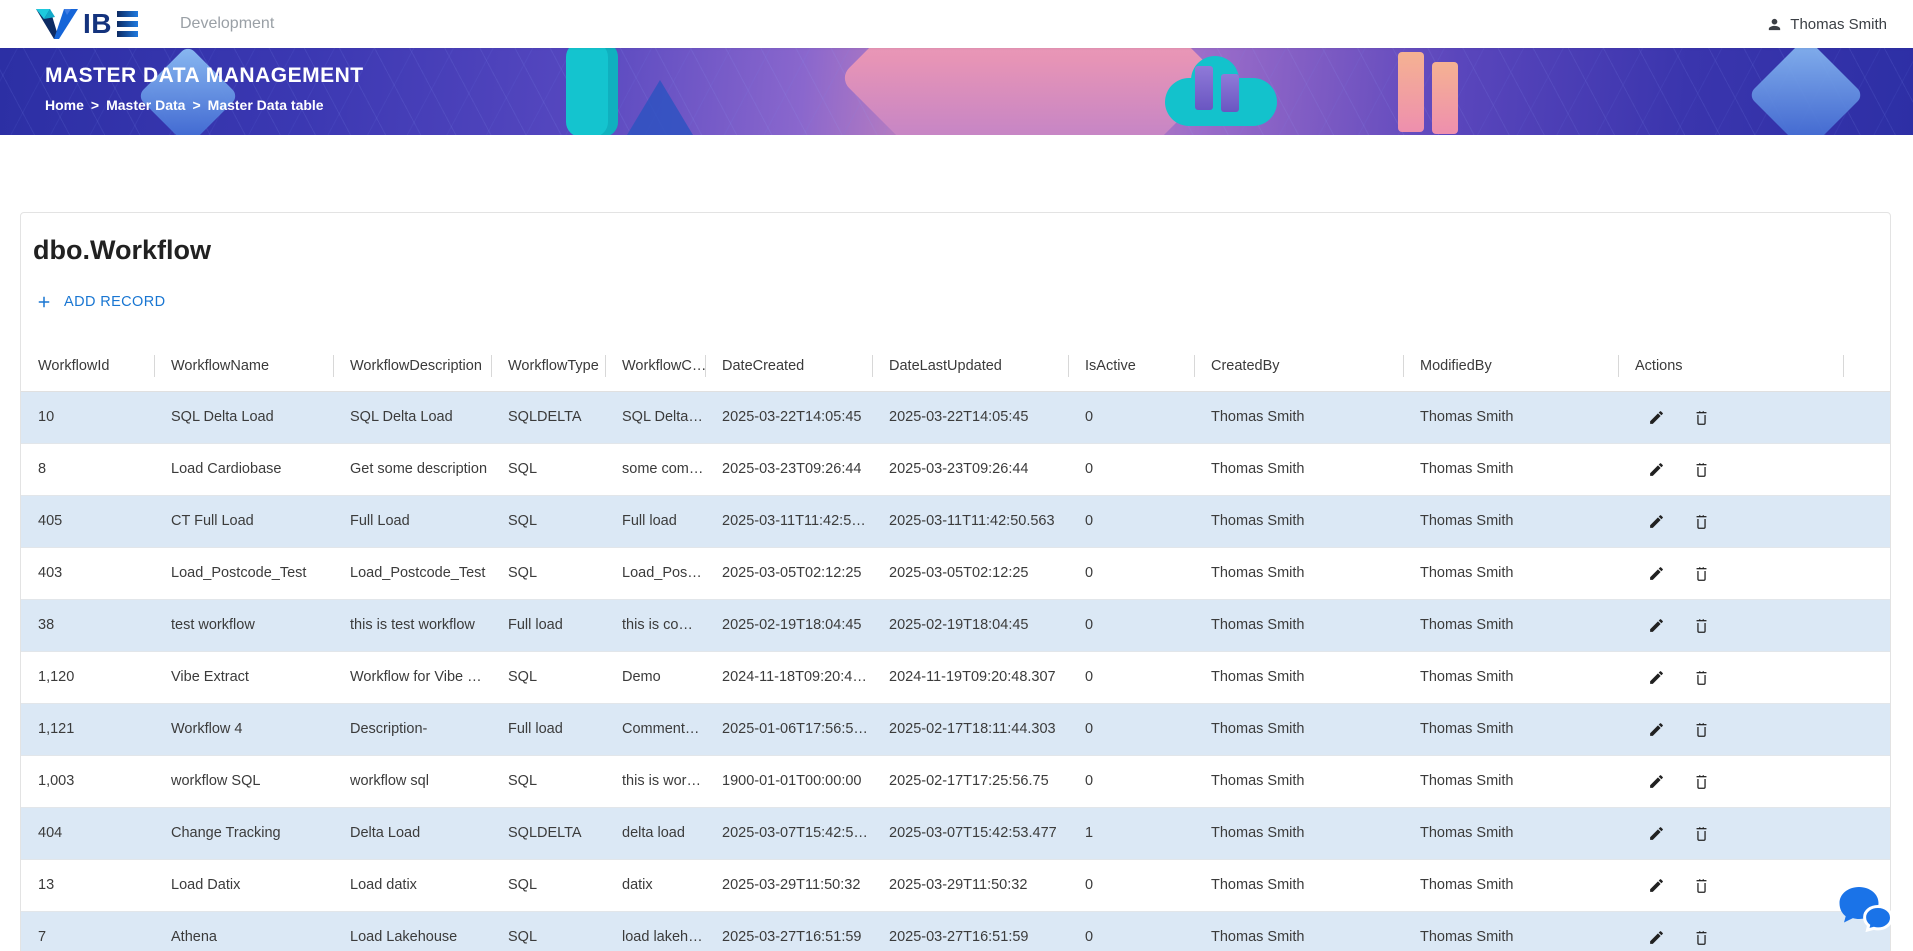  Describe the element at coordinates (146, 105) in the screenshot. I see `breadcrumb-link-master-data: Master Data` at that location.